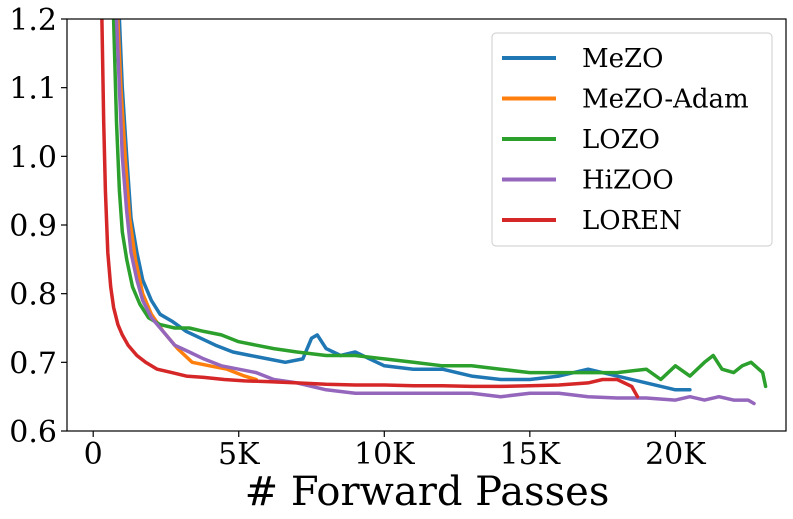 This screenshot has width=793, height=519. What do you see at coordinates (621, 140) in the screenshot?
I see `legend-label: LOZO` at bounding box center [621, 140].